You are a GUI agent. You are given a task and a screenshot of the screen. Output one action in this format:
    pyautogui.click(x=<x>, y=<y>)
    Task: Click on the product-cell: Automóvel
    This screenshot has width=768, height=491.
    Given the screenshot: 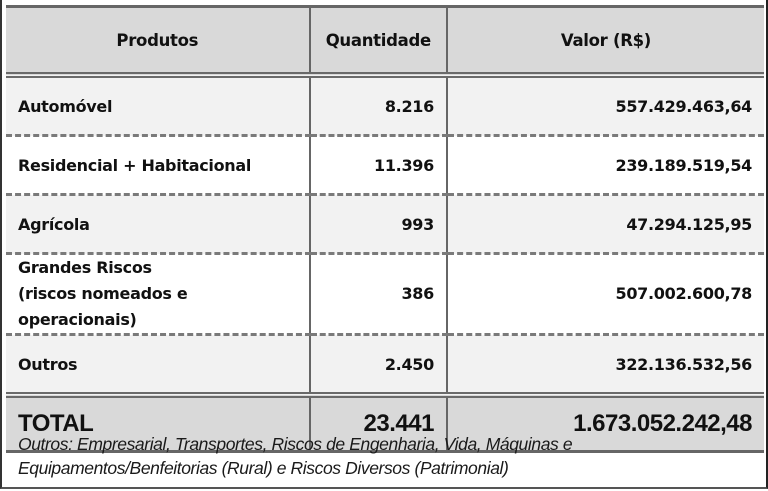 What is the action you would take?
    pyautogui.click(x=158, y=106)
    